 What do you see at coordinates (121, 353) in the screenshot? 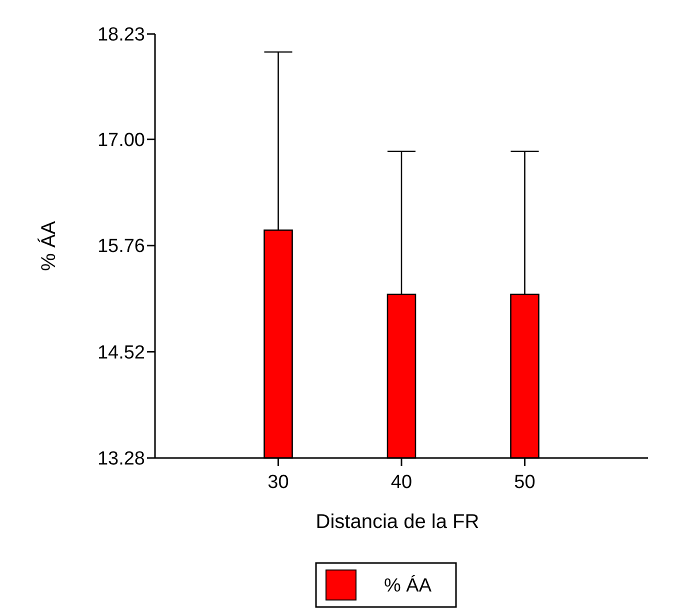
I see `y-tick-label: 14.52` at bounding box center [121, 353].